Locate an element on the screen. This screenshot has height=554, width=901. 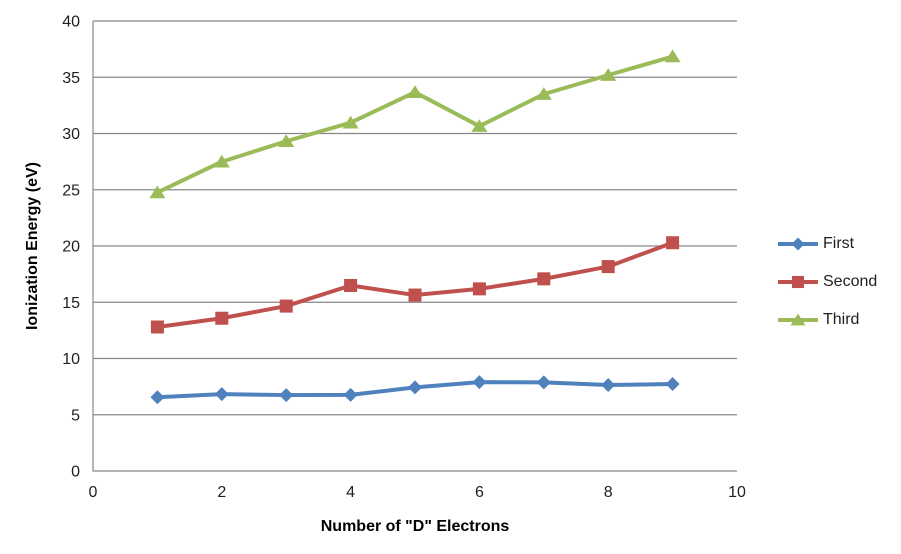
x-axis-title: Number of "D" Electrons is located at coordinates (415, 526).